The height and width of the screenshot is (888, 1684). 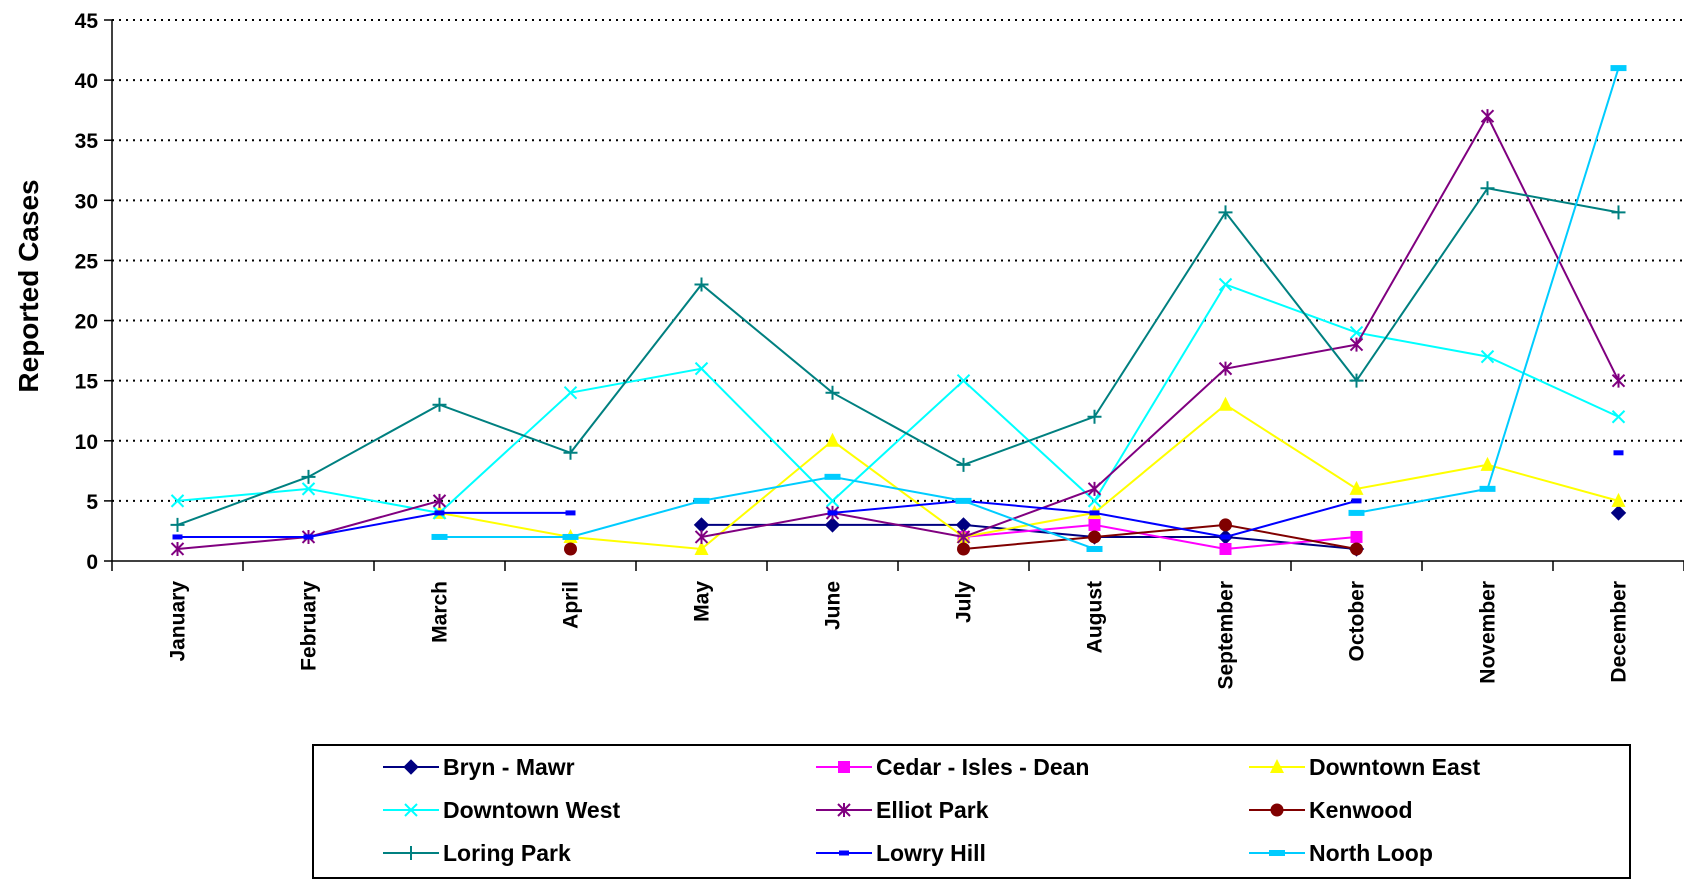 I want to click on legend-item: Cedar - Isles - Dean, so click(x=952, y=767).